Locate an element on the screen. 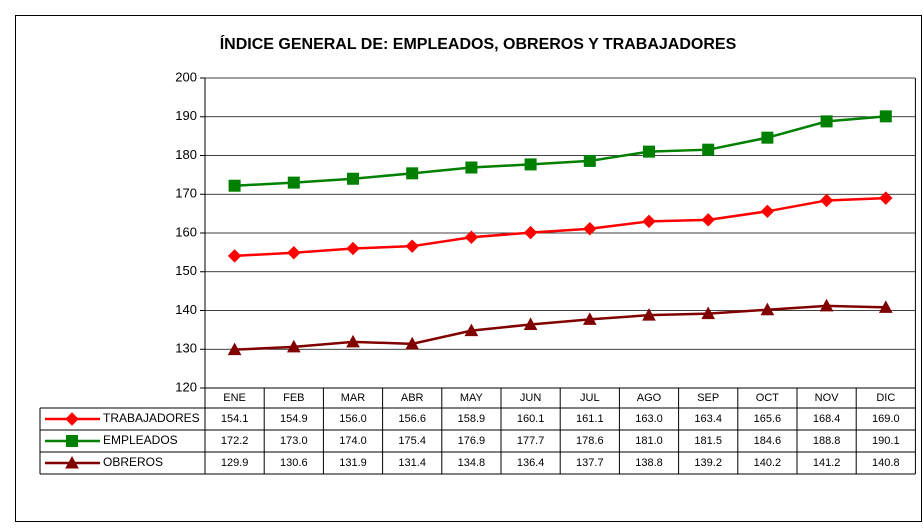 This screenshot has height=528, width=923. x-tick-label: MAR is located at coordinates (353, 398).